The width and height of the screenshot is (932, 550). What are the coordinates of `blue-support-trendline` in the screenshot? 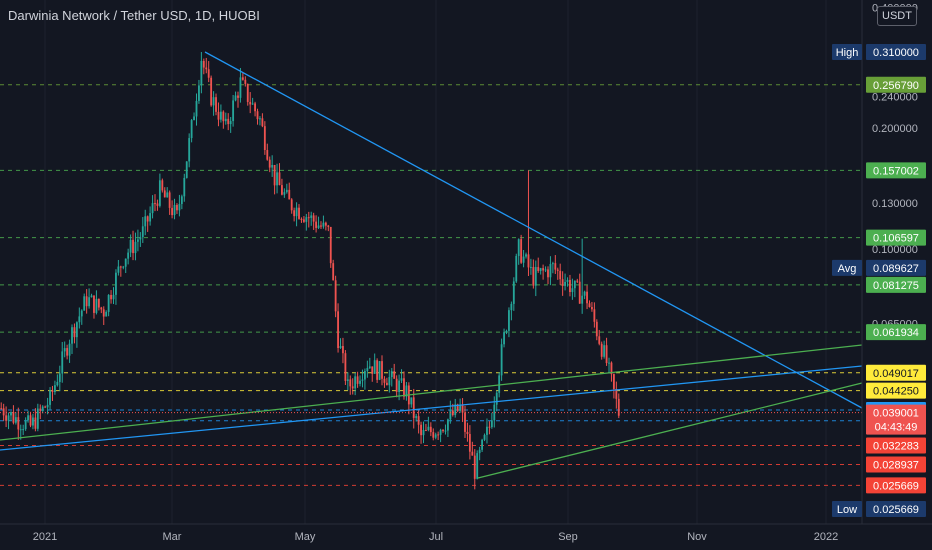 It's located at (431, 408).